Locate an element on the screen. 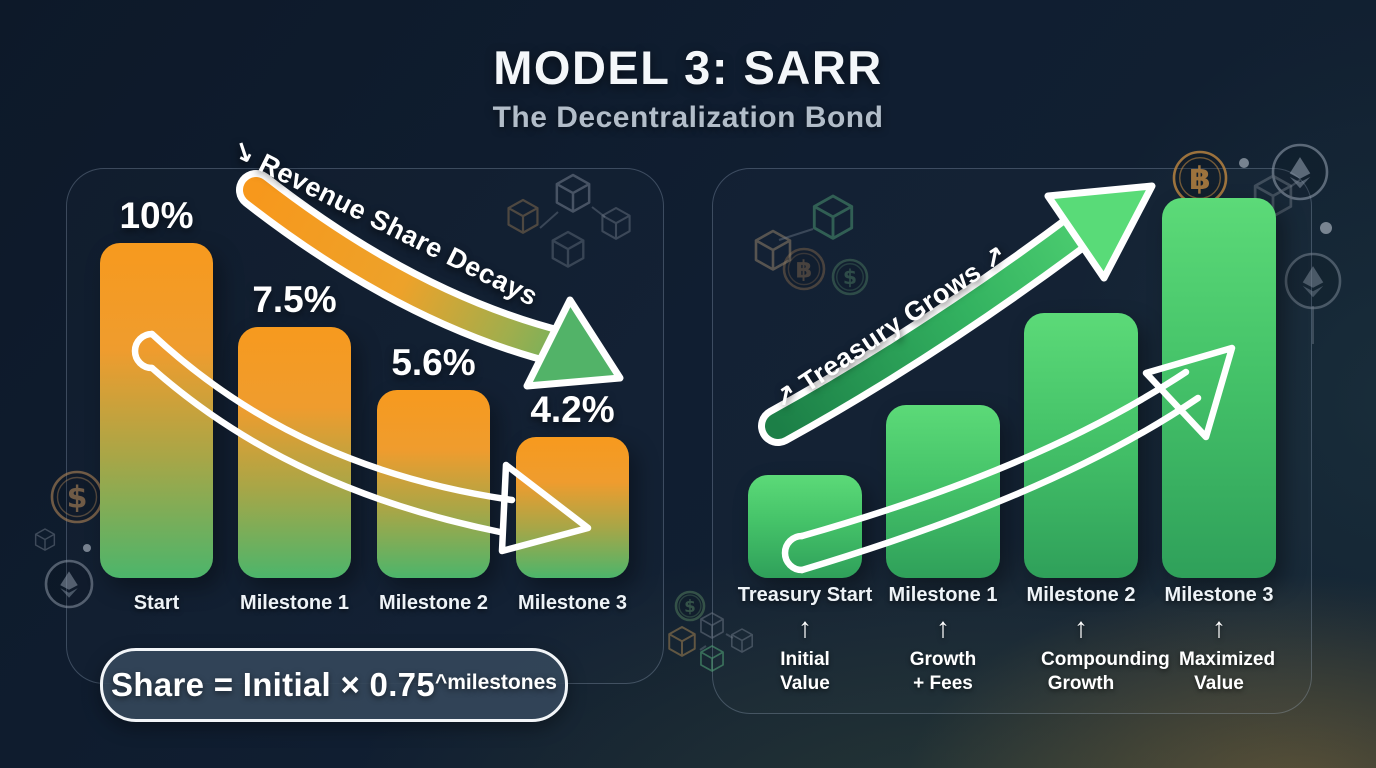  milestone-caption: Compounding Growth is located at coordinates (1105, 671).